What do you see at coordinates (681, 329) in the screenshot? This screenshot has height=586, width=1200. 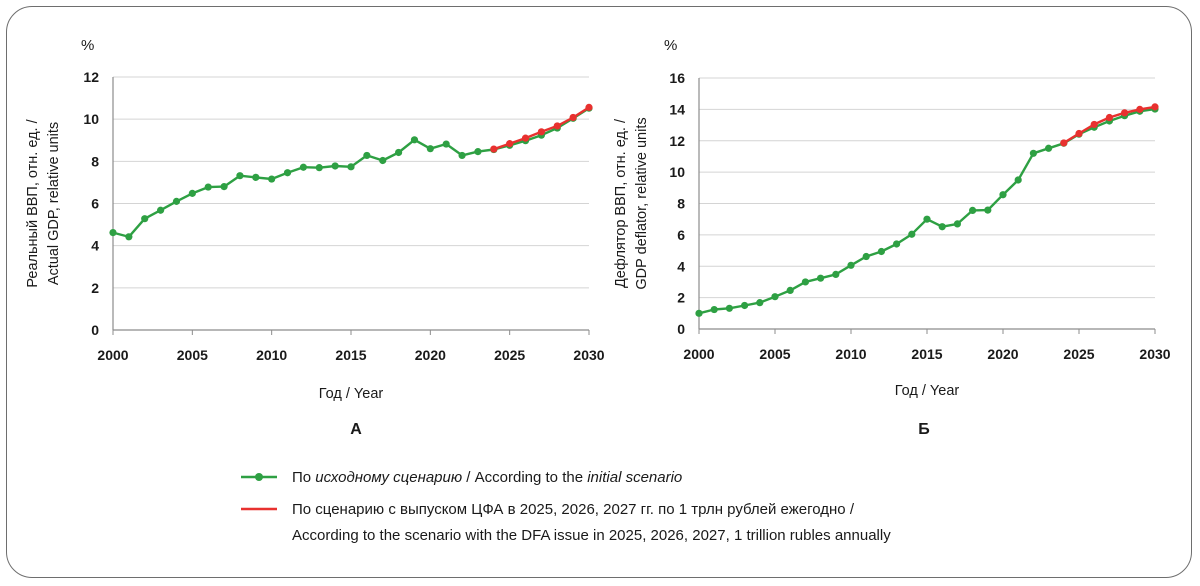 I see `y-tick-label: 0` at bounding box center [681, 329].